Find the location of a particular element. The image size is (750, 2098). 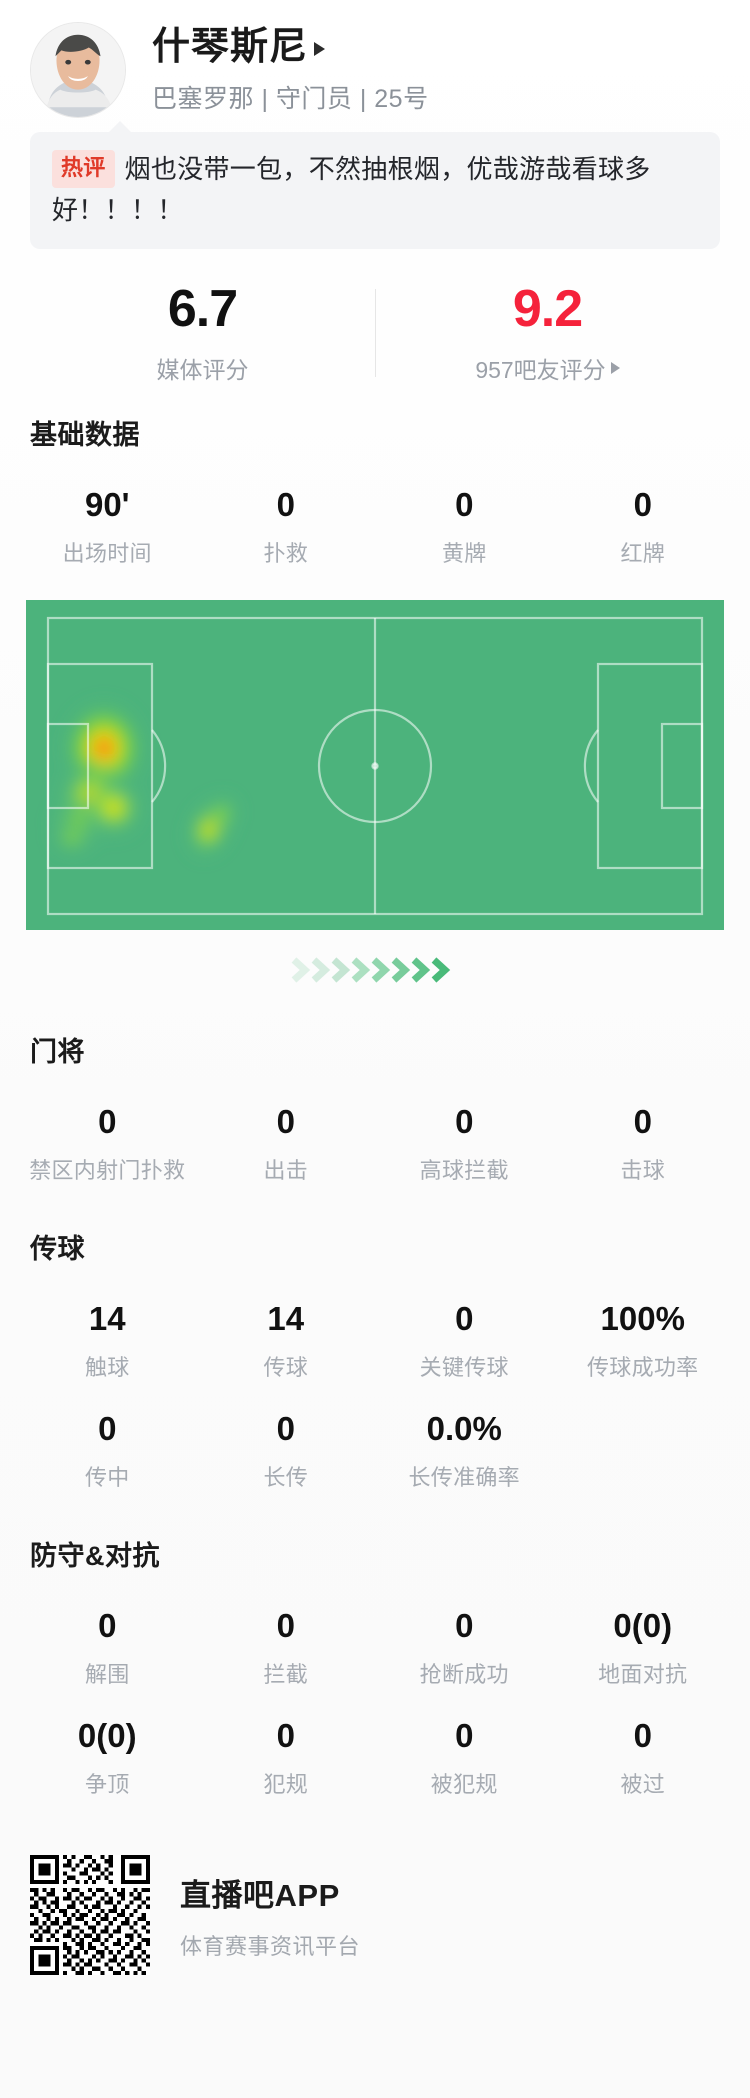

passing-stats-row-2: 0 传中 0 长传 0.0% 长传准确率 is located at coordinates (375, 1452).